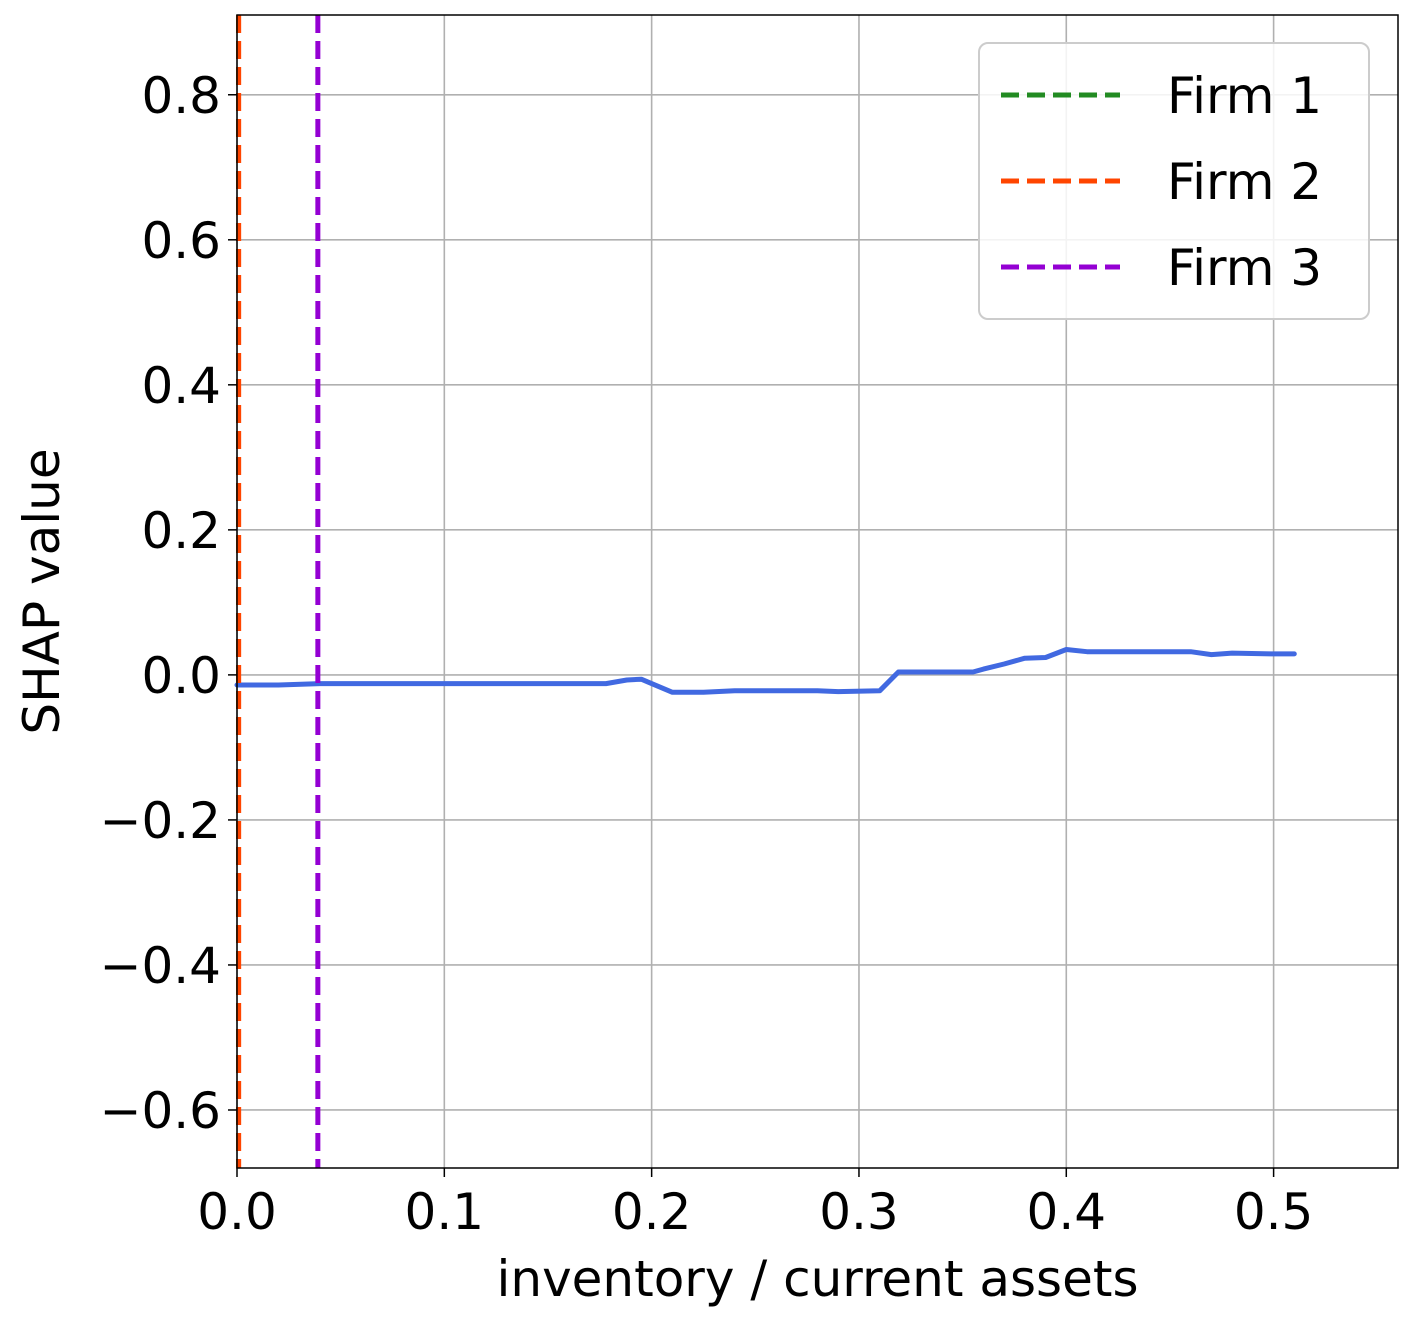 This screenshot has width=1414, height=1321. What do you see at coordinates (160, 821) in the screenshot?
I see `y-tick-label-2: −0.2` at bounding box center [160, 821].